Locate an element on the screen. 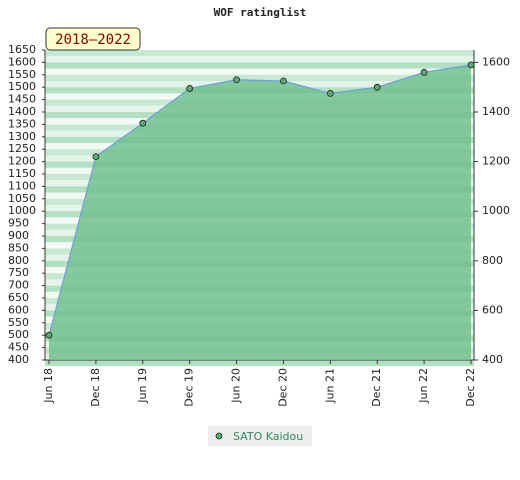  y-tick-label: 1000 is located at coordinates (22, 210).